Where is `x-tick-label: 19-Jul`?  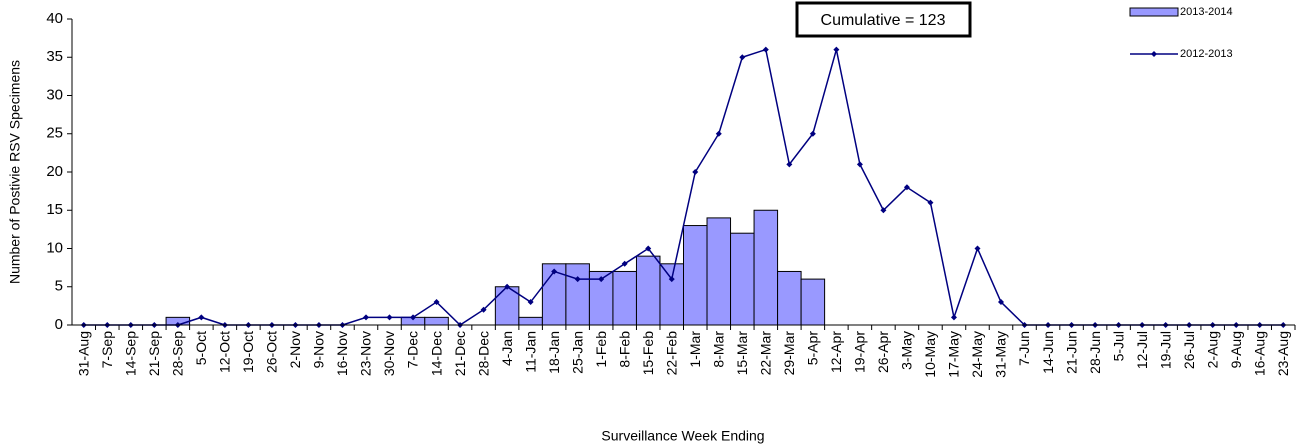 x-tick-label: 19-Jul is located at coordinates (1165, 350).